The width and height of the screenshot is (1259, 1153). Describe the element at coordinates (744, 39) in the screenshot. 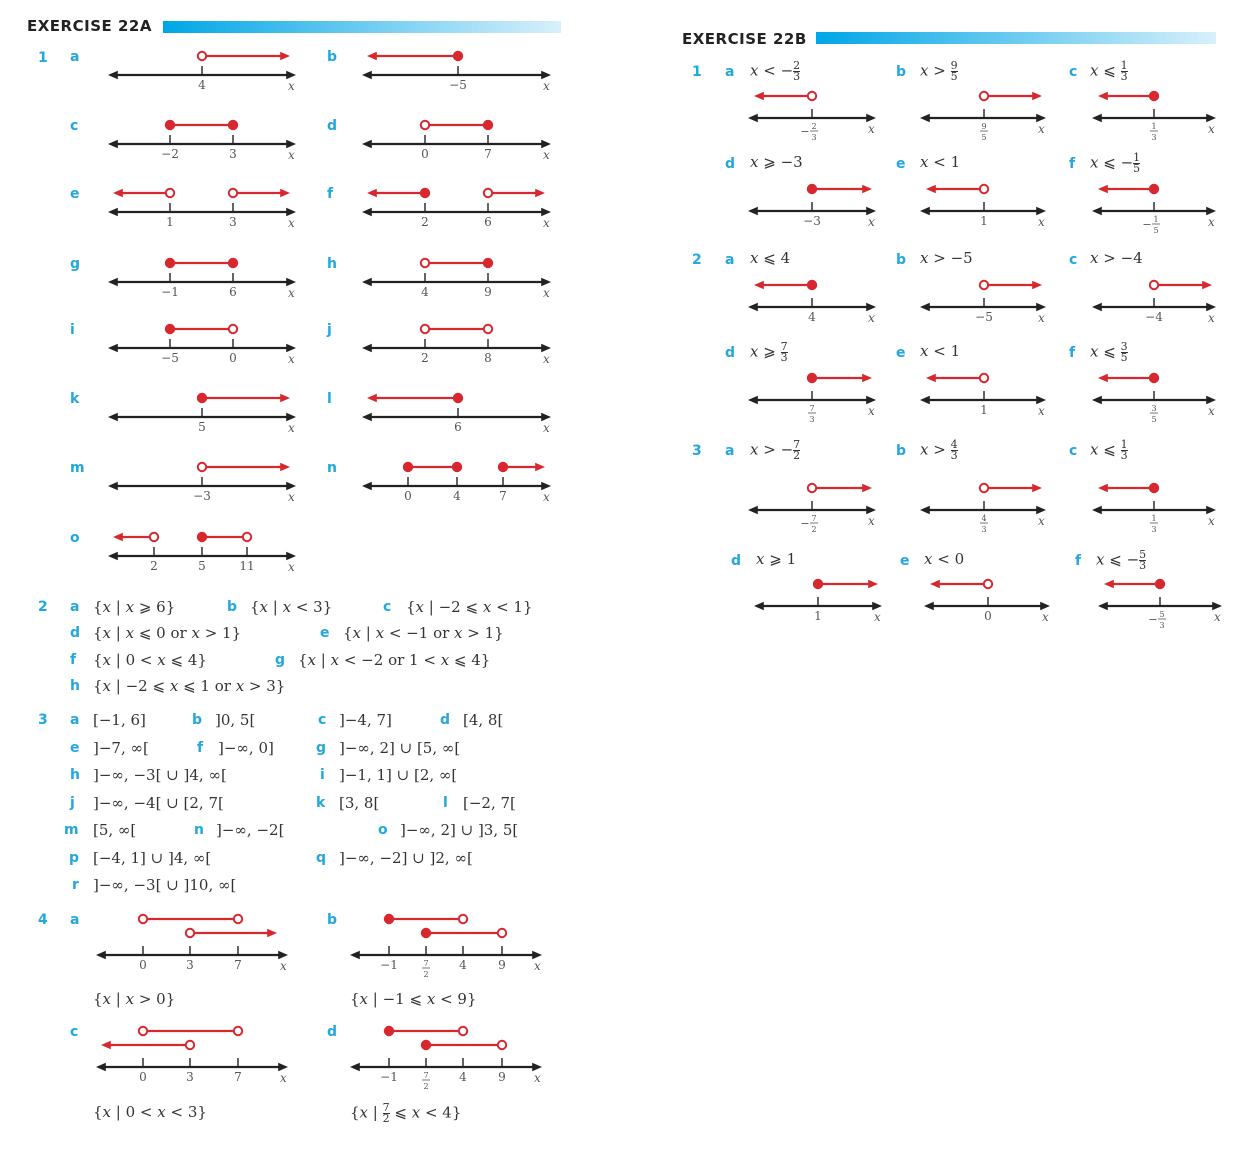

I see `exercise-22b-title: EXERCISE 22B` at that location.